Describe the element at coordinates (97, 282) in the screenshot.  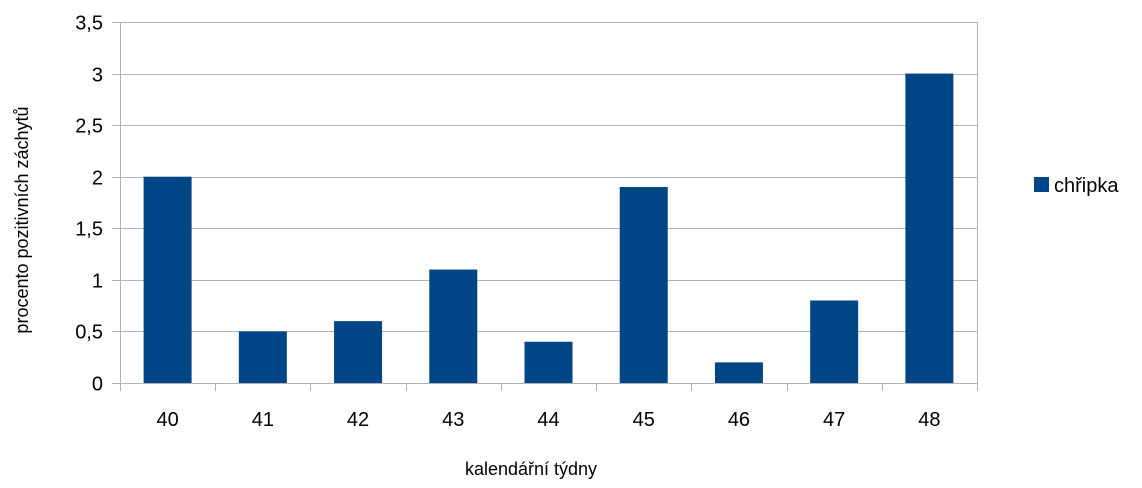
I see `y-tick-label: 1` at that location.